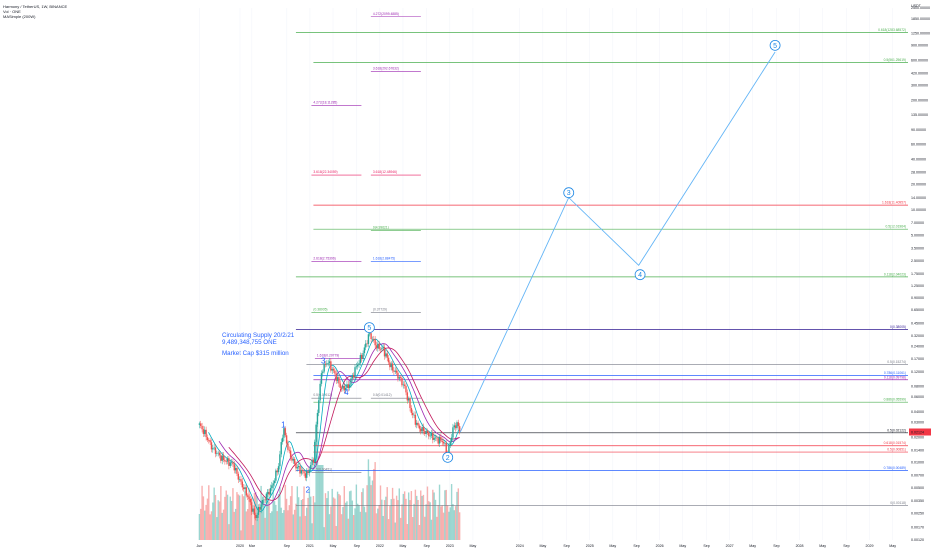  What do you see at coordinates (322, 395) in the screenshot?
I see `fib-left-label: 0.5(0.02612)` at bounding box center [322, 395].